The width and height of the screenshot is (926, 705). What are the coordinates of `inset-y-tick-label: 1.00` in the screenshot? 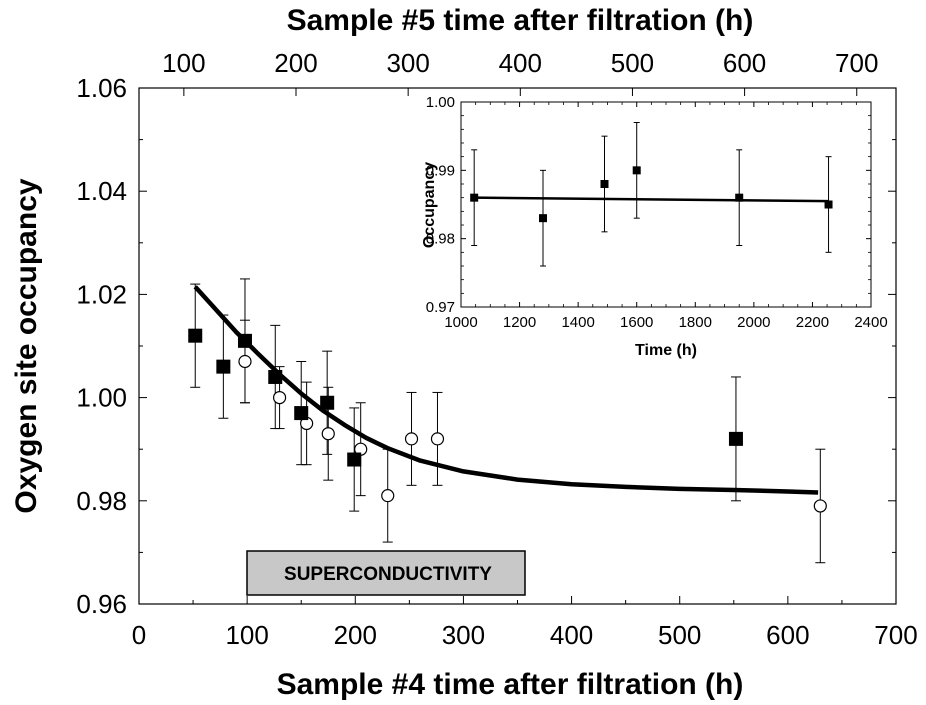 It's located at (440, 102).